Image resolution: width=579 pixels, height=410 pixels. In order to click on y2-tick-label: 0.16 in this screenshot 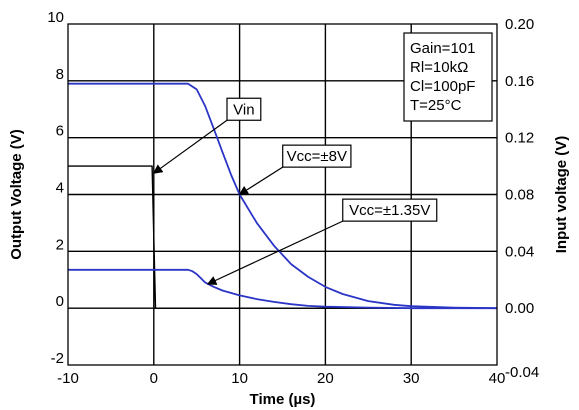, I will do `click(519, 81)`.